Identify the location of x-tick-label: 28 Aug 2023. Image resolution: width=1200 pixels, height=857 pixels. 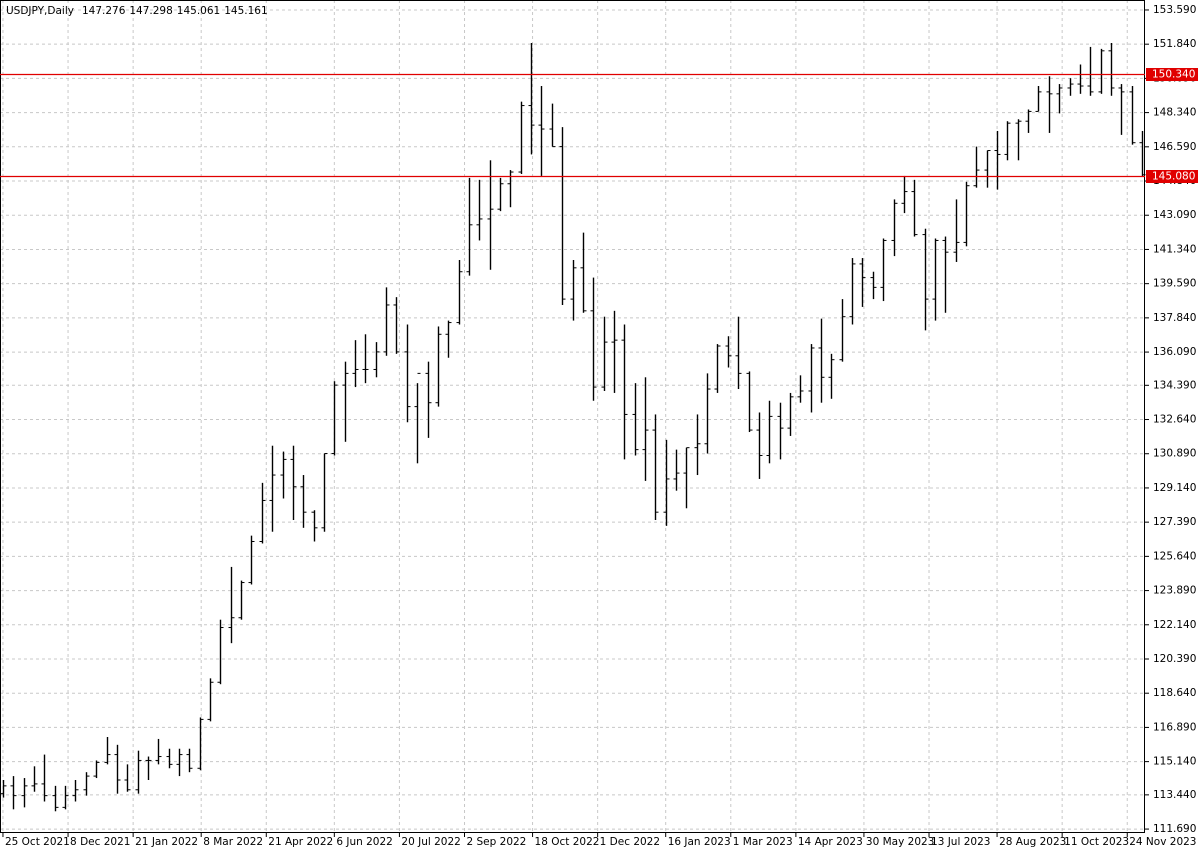
(1032, 842).